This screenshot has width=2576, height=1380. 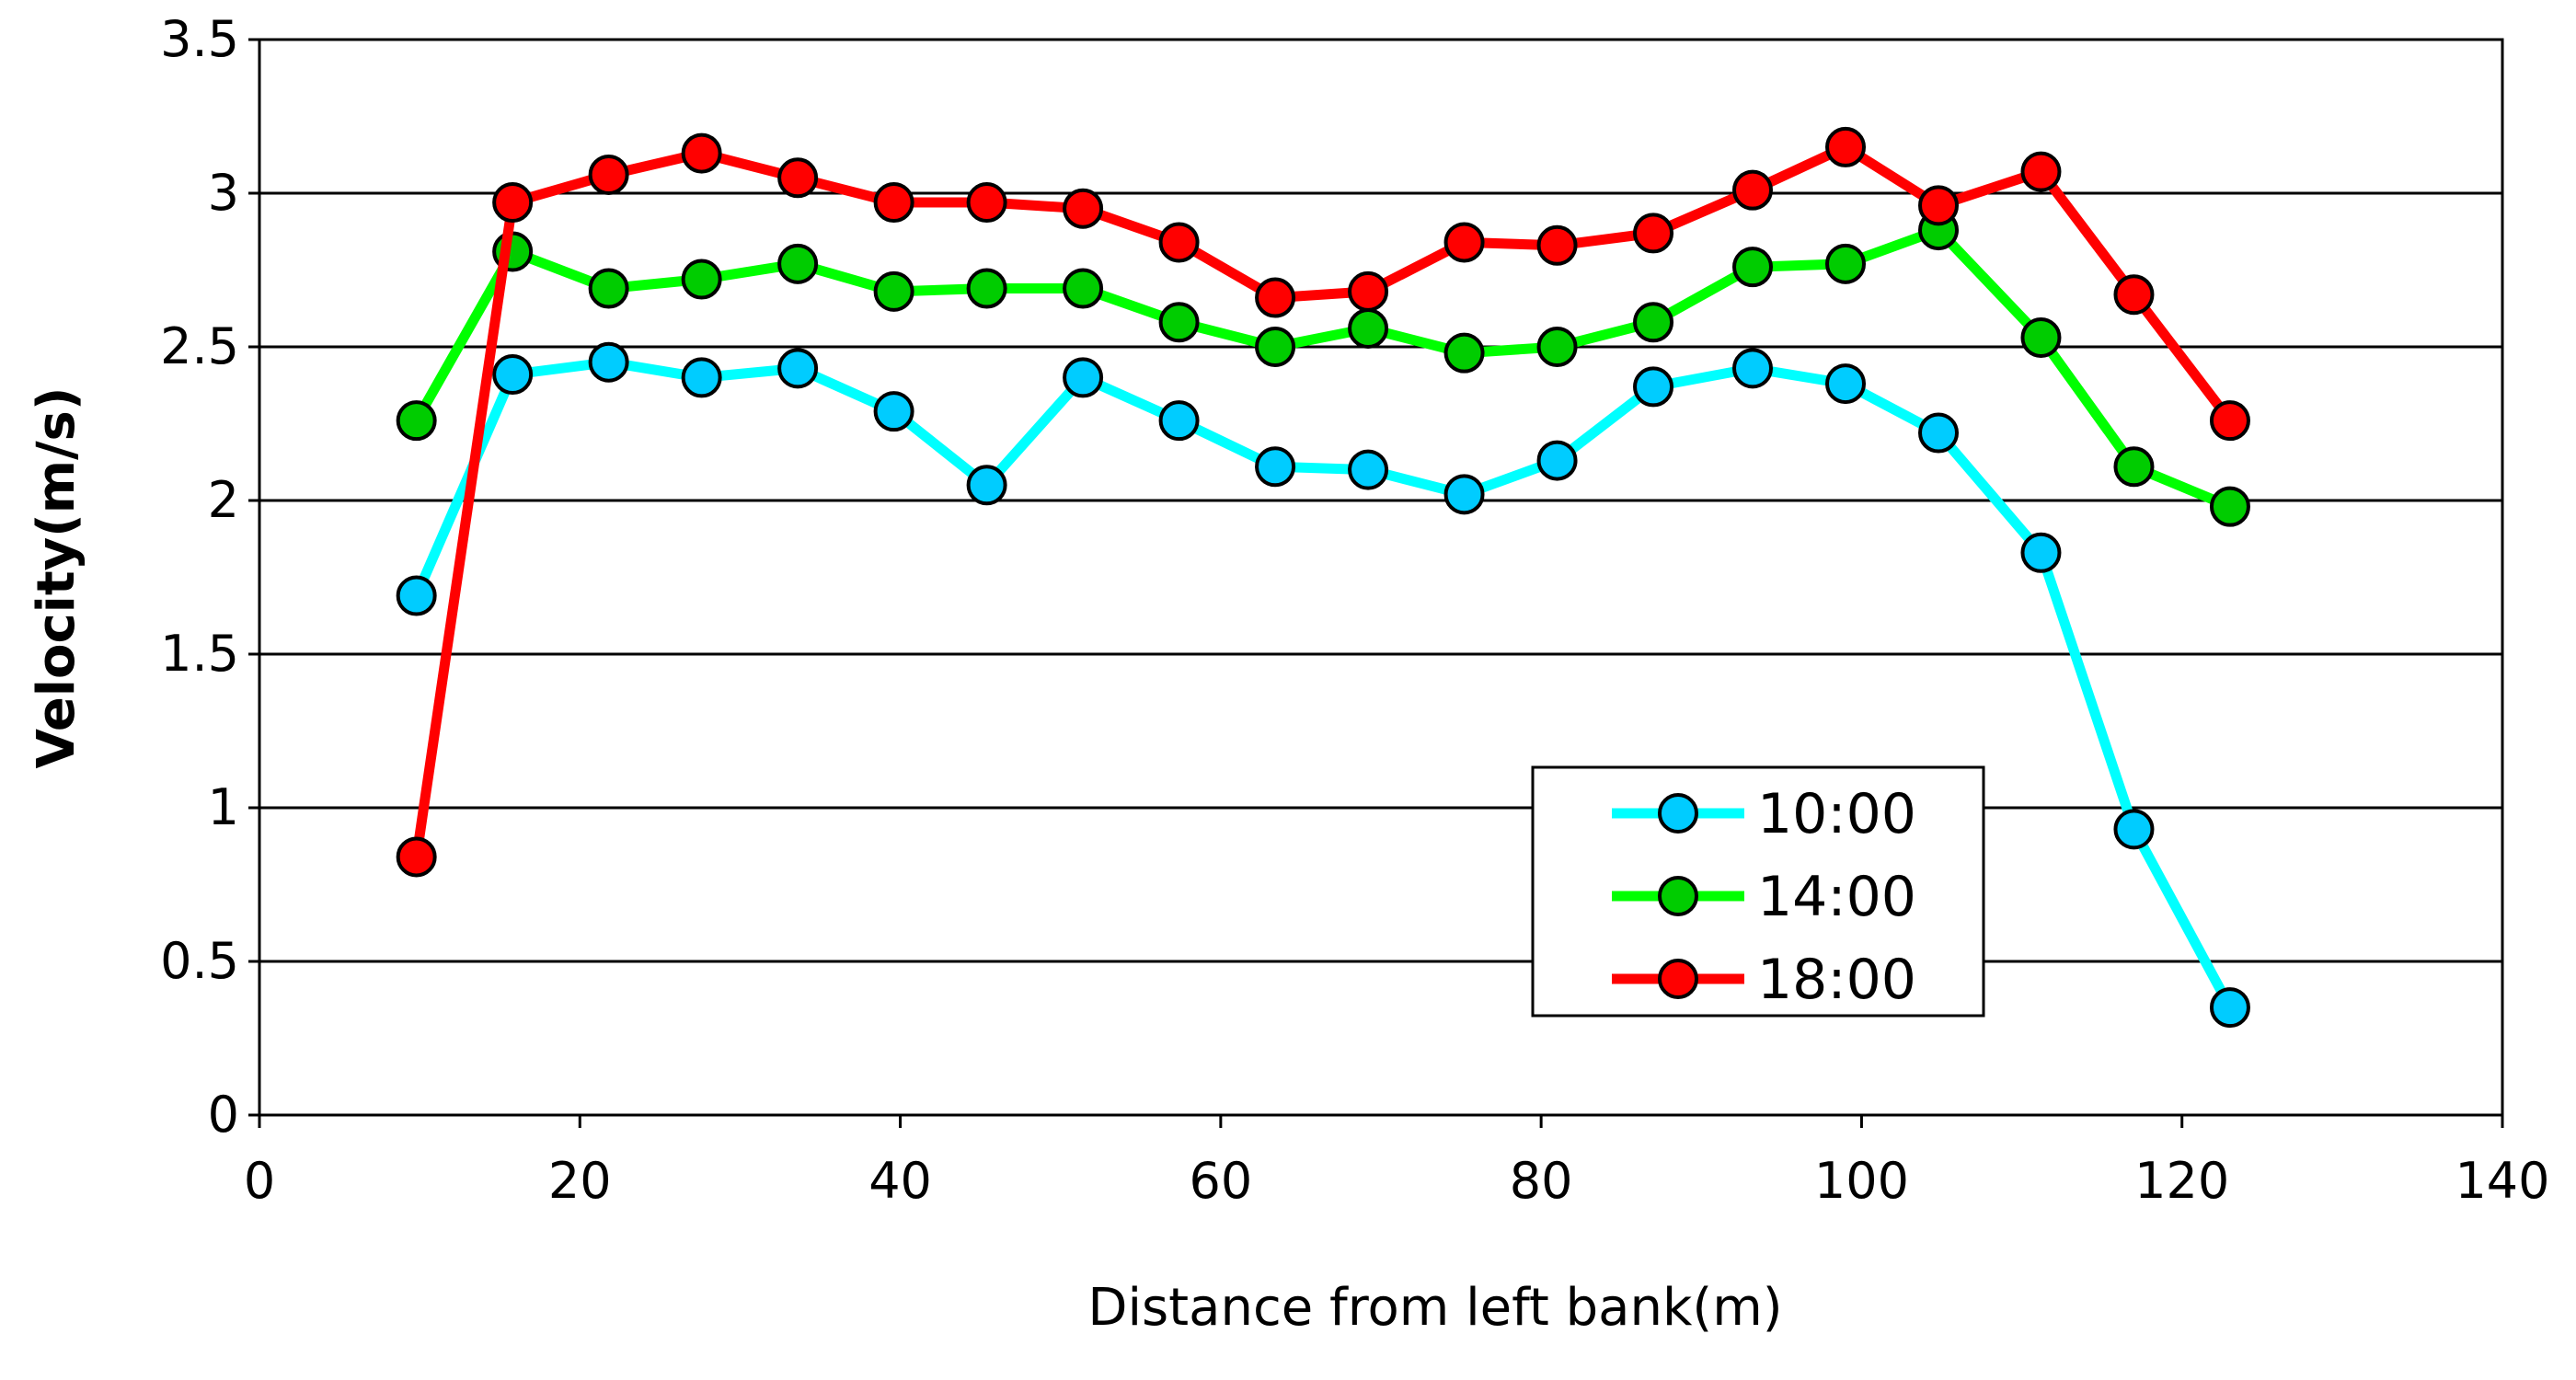 I want to click on y-tick-label: 1, so click(x=223, y=807).